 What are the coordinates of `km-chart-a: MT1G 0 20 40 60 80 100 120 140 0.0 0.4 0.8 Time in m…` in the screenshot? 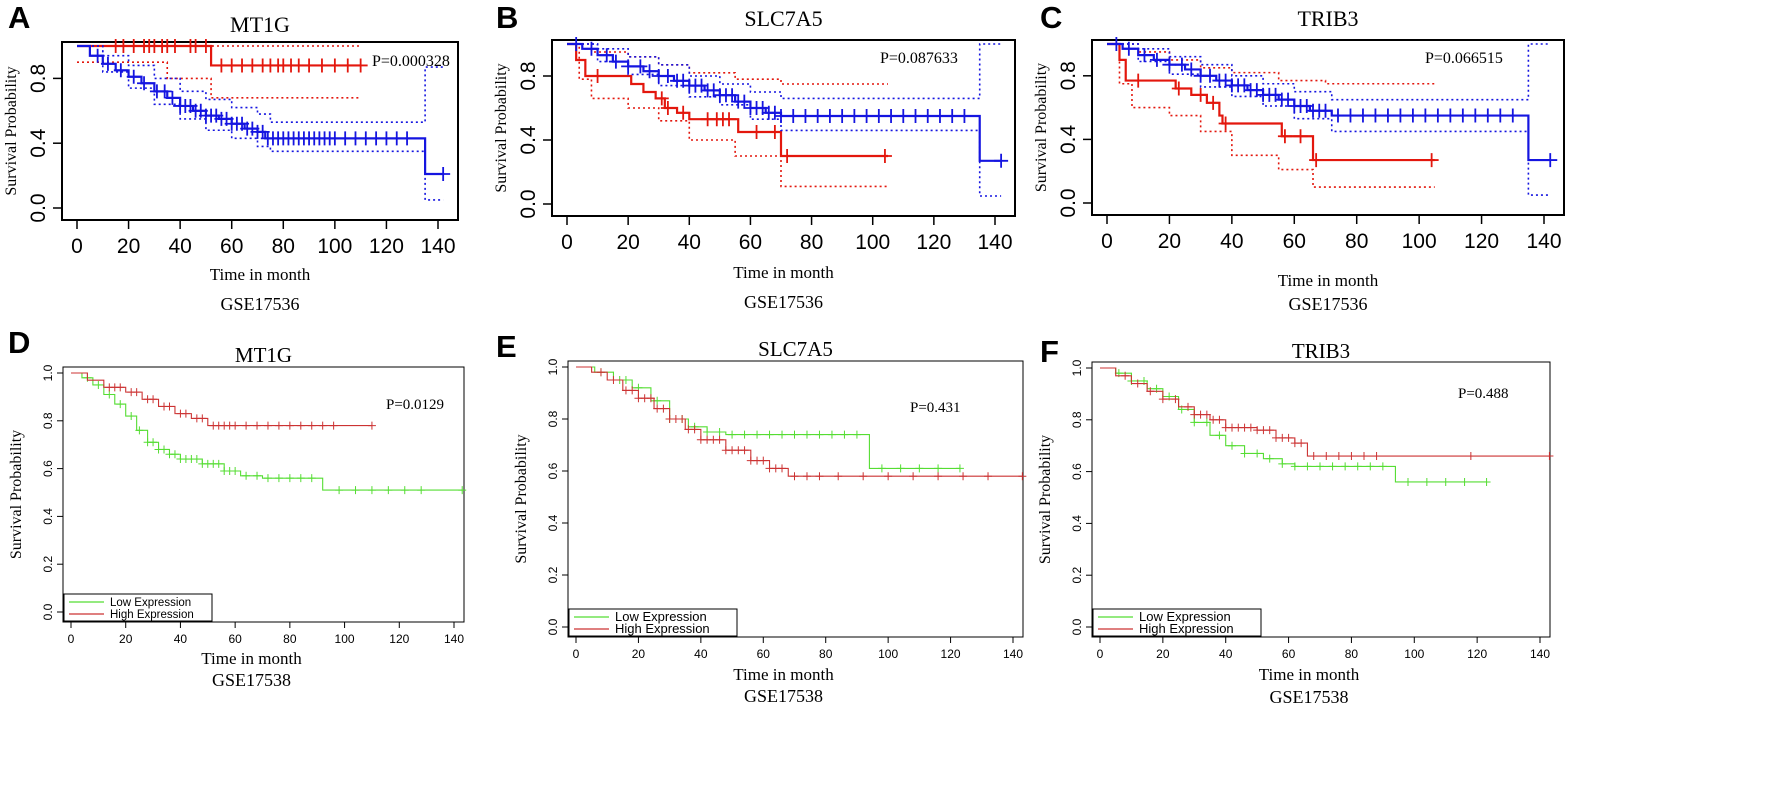 It's located at (231, 163).